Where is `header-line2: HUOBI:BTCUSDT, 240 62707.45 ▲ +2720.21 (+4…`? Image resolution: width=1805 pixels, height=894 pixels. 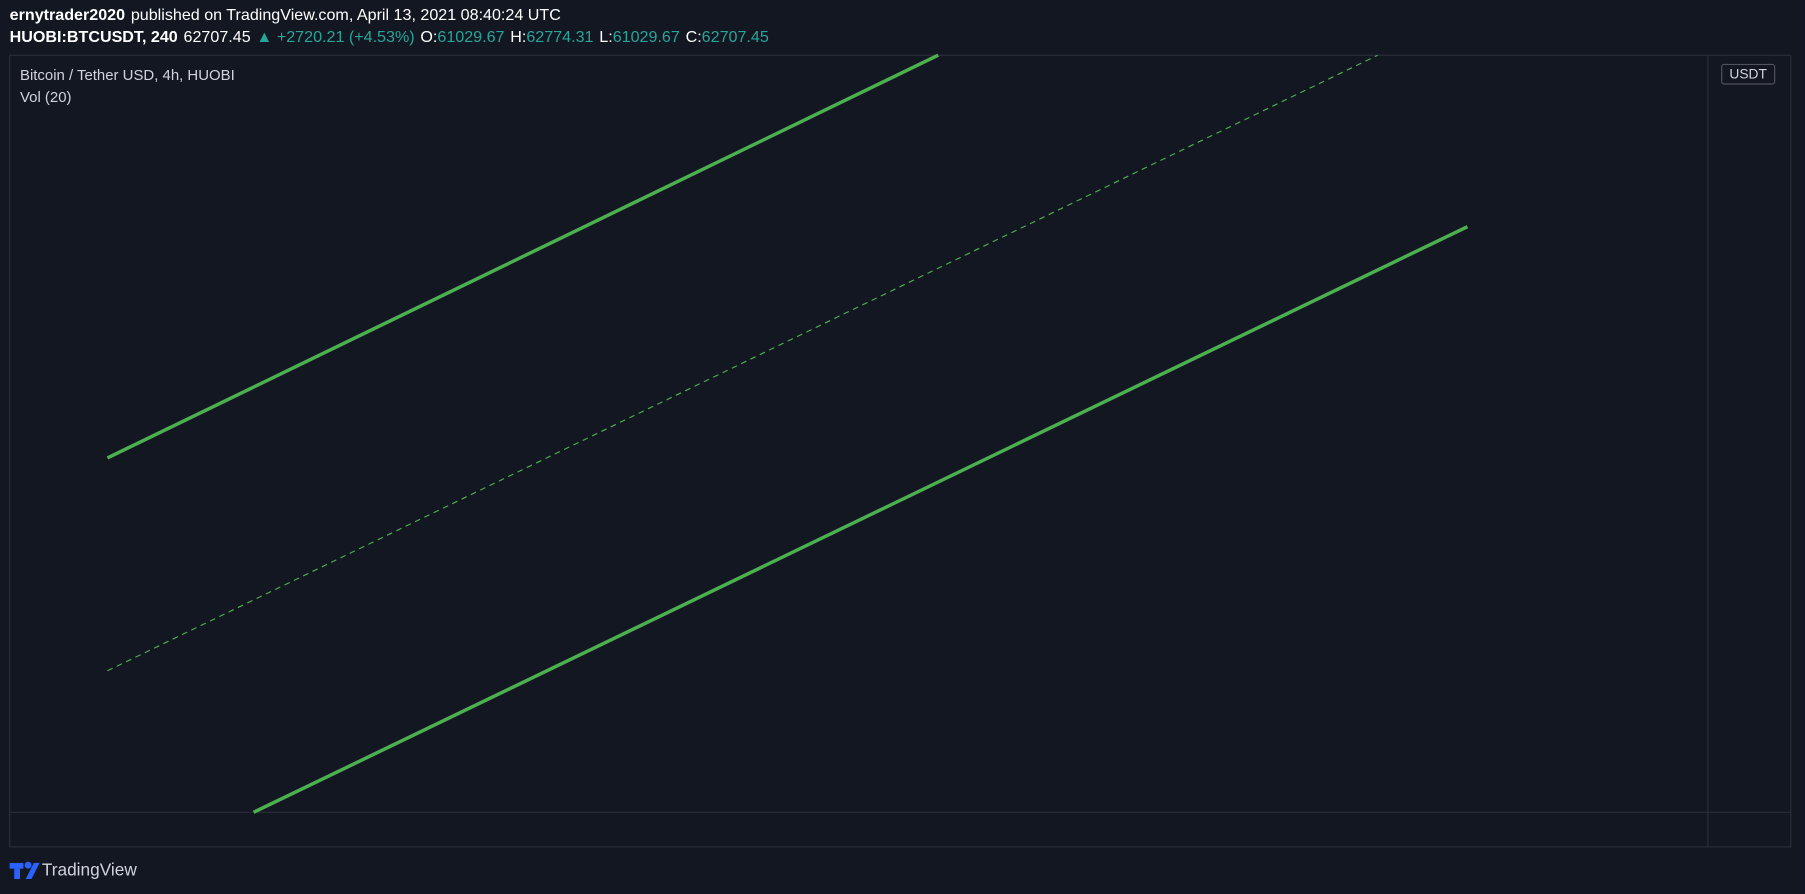
header-line2: HUOBI:BTCUSDT, 240 62707.45 ▲ +2720.21 (+4… is located at coordinates (389, 37).